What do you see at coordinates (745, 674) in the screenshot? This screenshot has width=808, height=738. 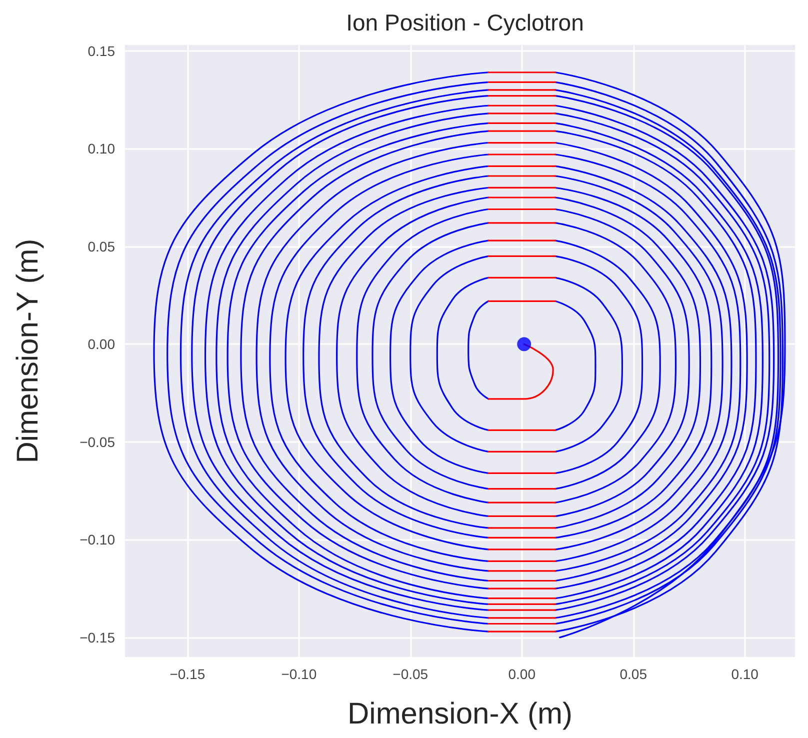 I see `x-tick-label: 0.10` at bounding box center [745, 674].